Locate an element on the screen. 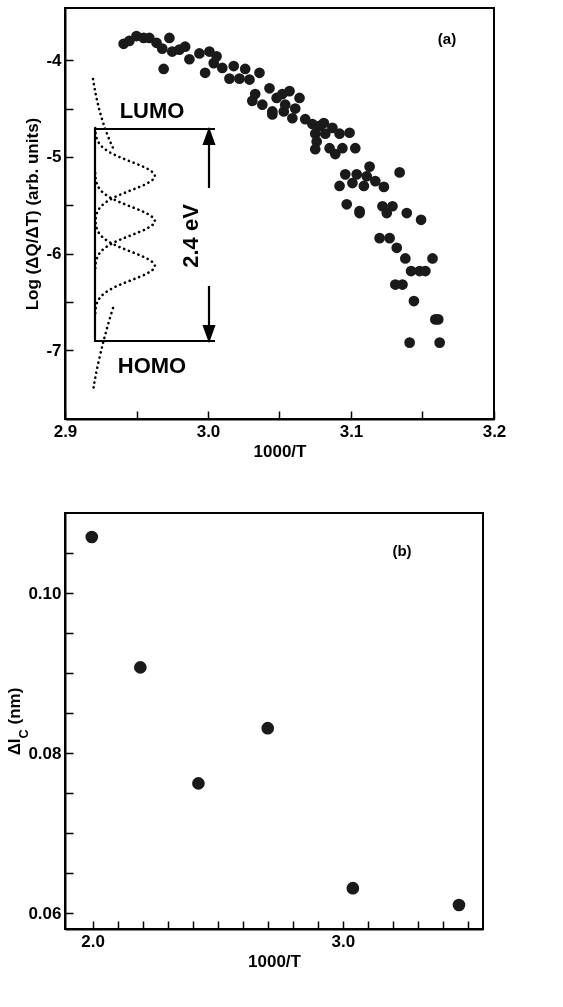 The image size is (563, 1007). annotation: LUMO is located at coordinates (152, 110).